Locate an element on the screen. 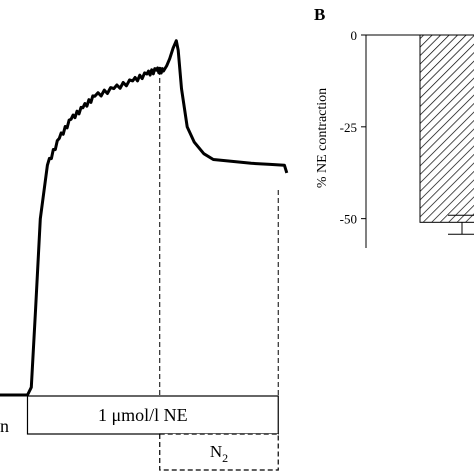 Image resolution: width=474 pixels, height=474 pixels. n2-bar-label: N2 is located at coordinates (219, 453).